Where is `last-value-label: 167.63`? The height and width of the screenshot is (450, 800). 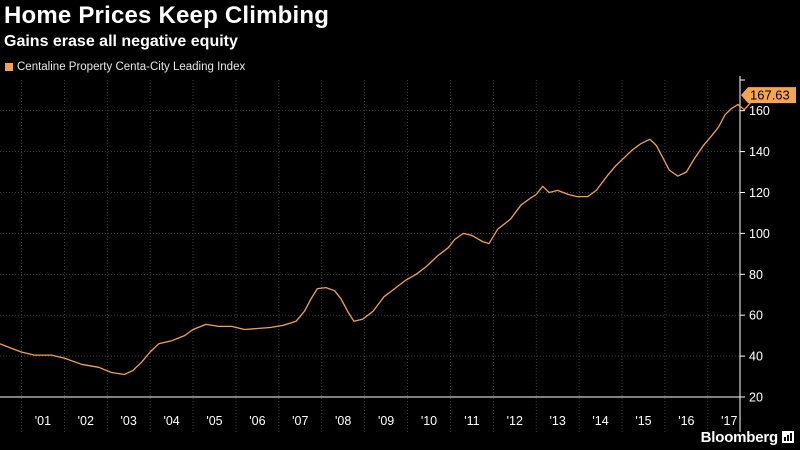 last-value-label: 167.63 is located at coordinates (770, 95).